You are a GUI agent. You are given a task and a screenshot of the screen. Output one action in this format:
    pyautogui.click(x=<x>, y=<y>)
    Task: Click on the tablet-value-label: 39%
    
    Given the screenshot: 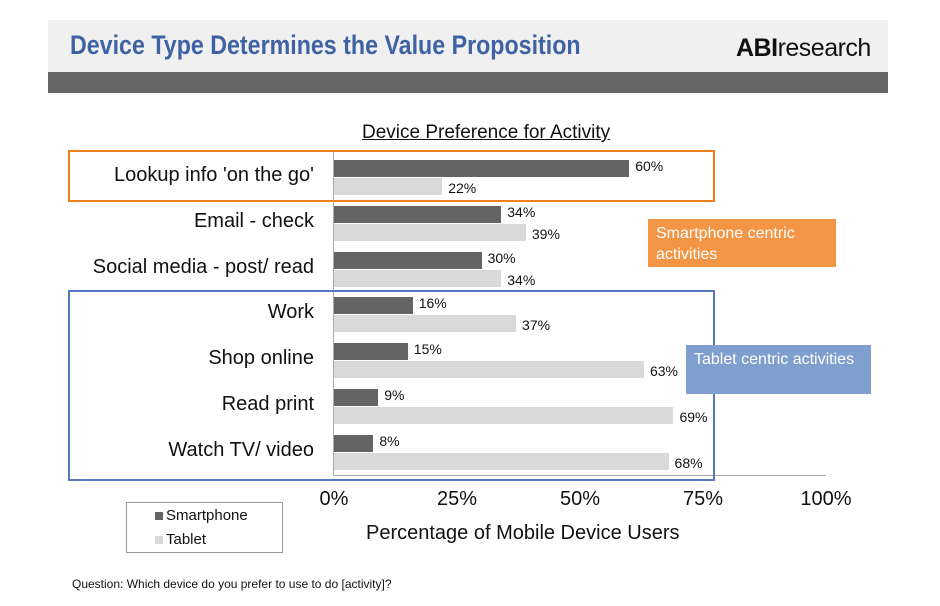 What is the action you would take?
    pyautogui.click(x=545, y=233)
    